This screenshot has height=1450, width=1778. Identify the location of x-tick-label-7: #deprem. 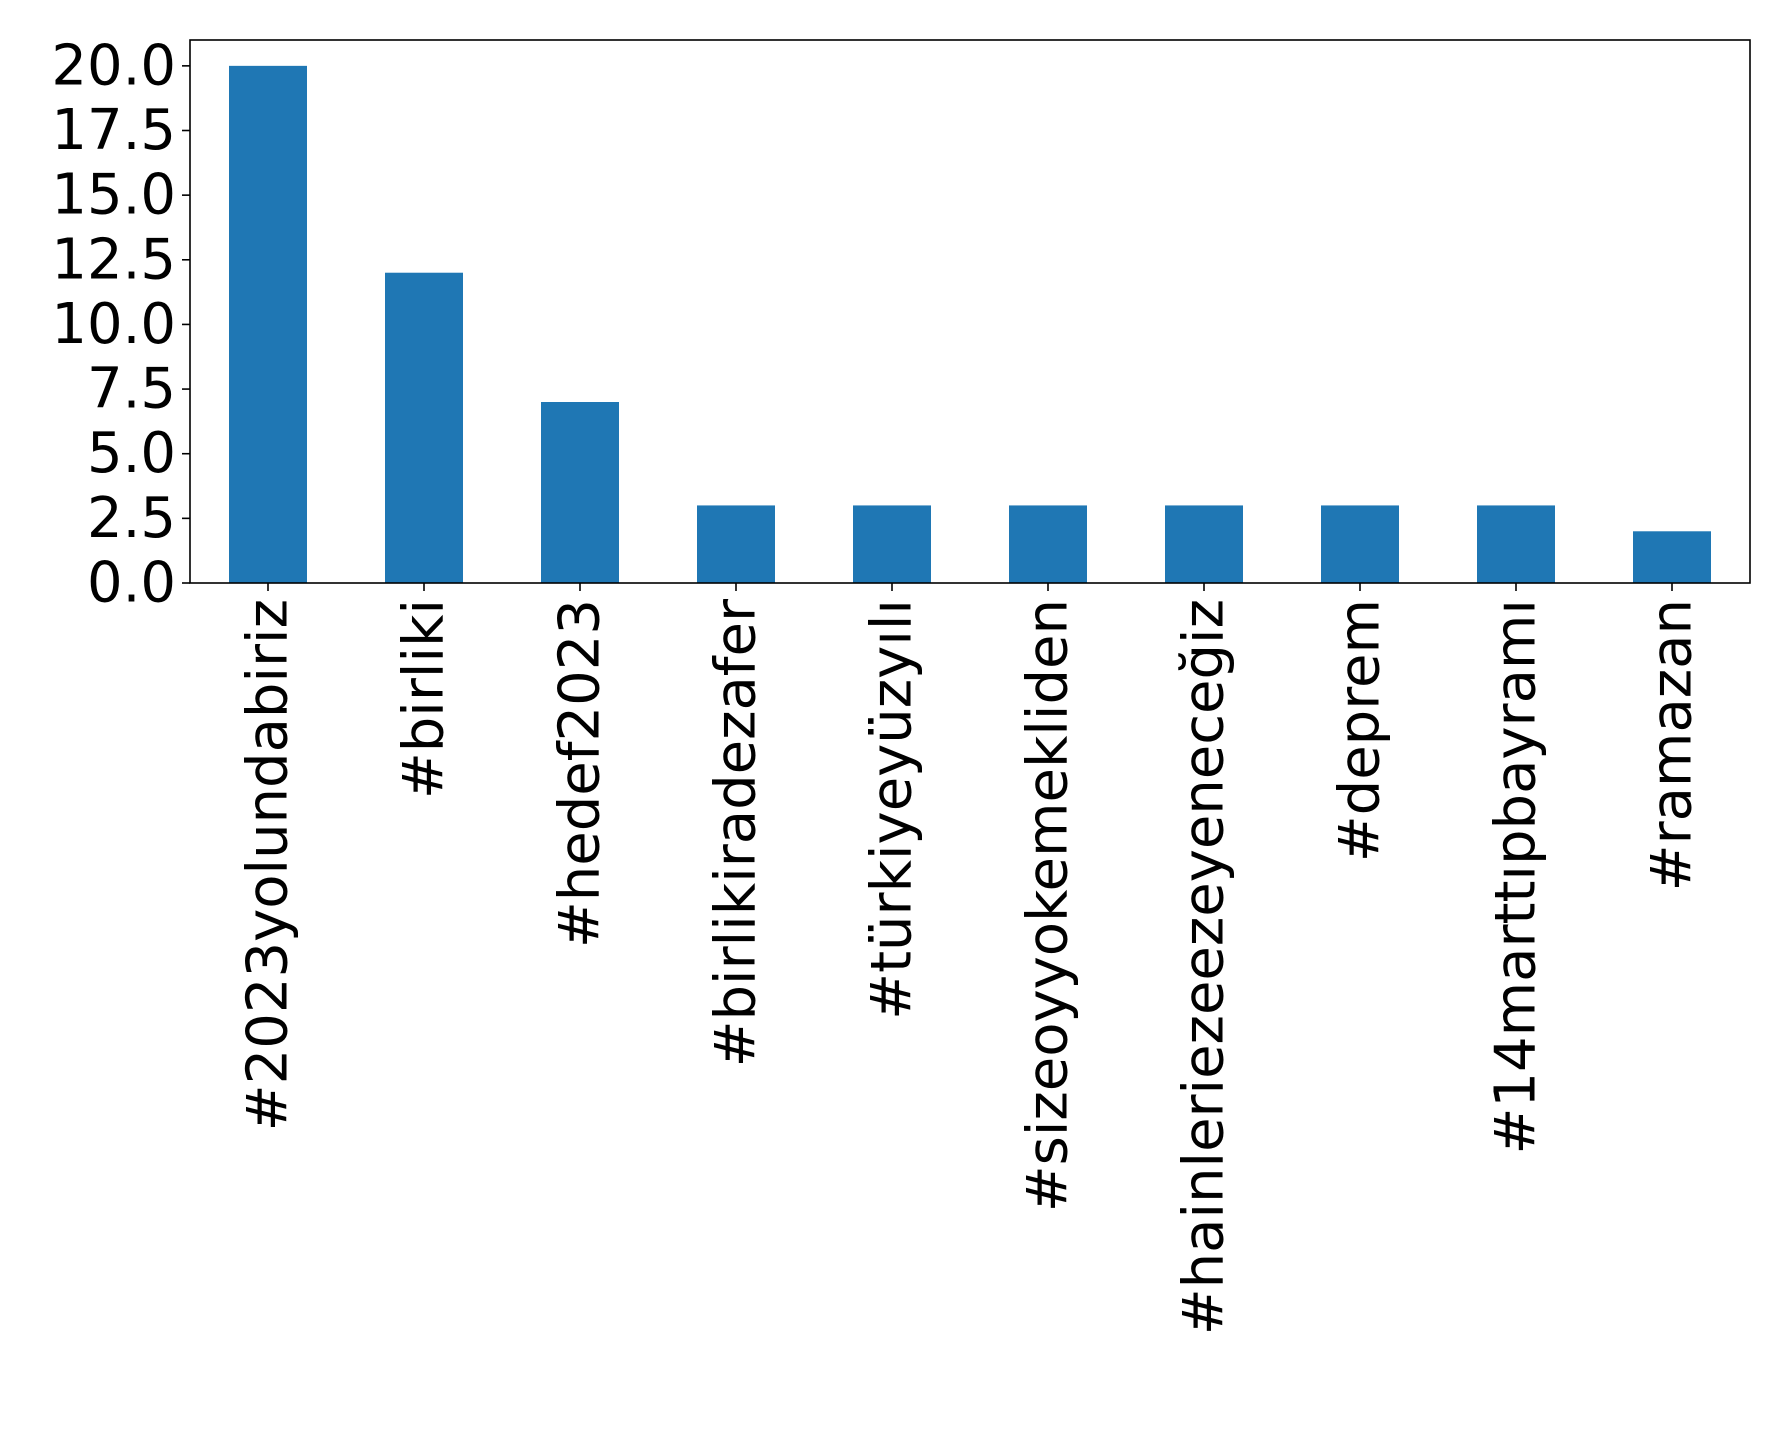
(1360, 730).